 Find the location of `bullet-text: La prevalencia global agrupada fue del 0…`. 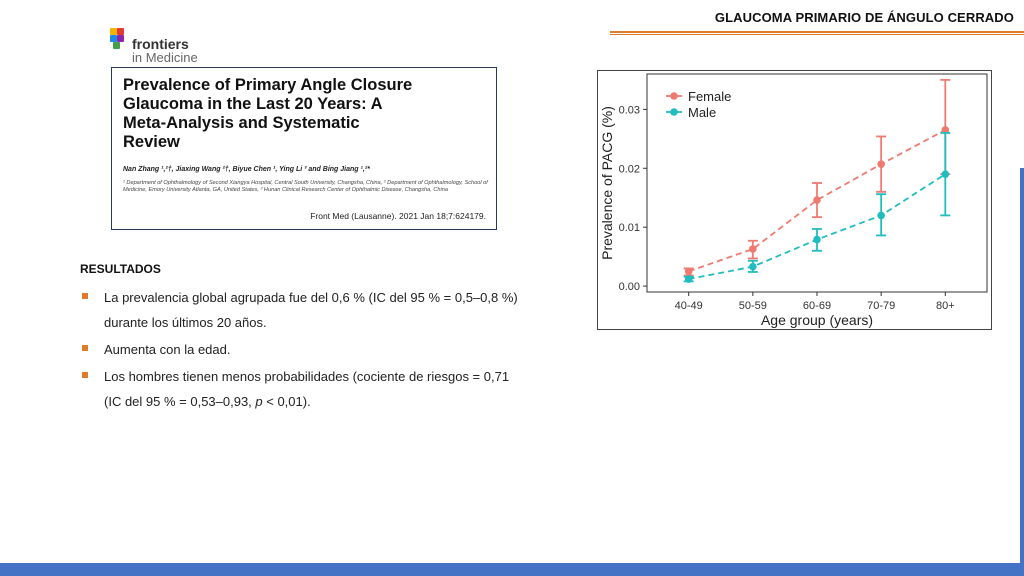

bullet-text: La prevalencia global agrupada fue del 0… is located at coordinates (311, 297).